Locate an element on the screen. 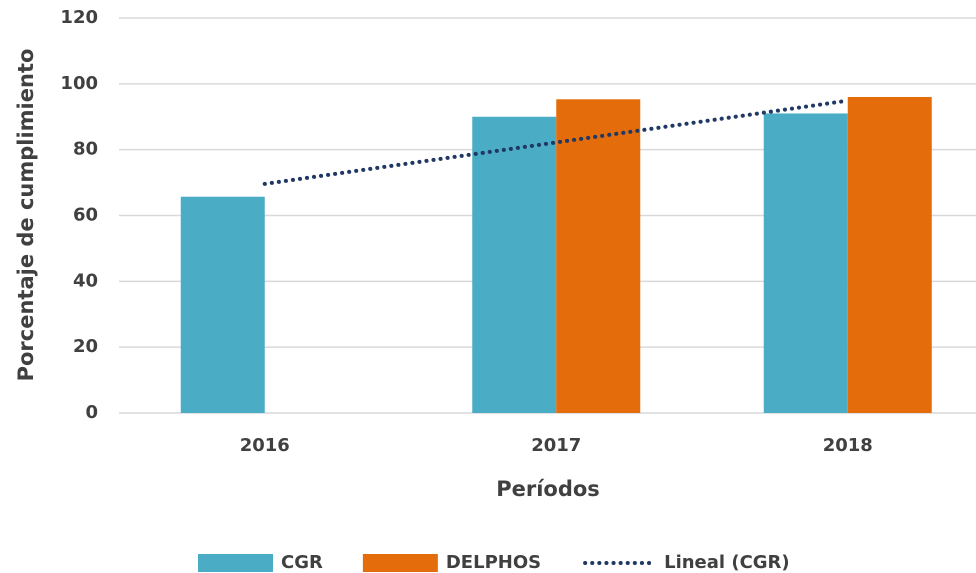  trend-line is located at coordinates (556, 142).